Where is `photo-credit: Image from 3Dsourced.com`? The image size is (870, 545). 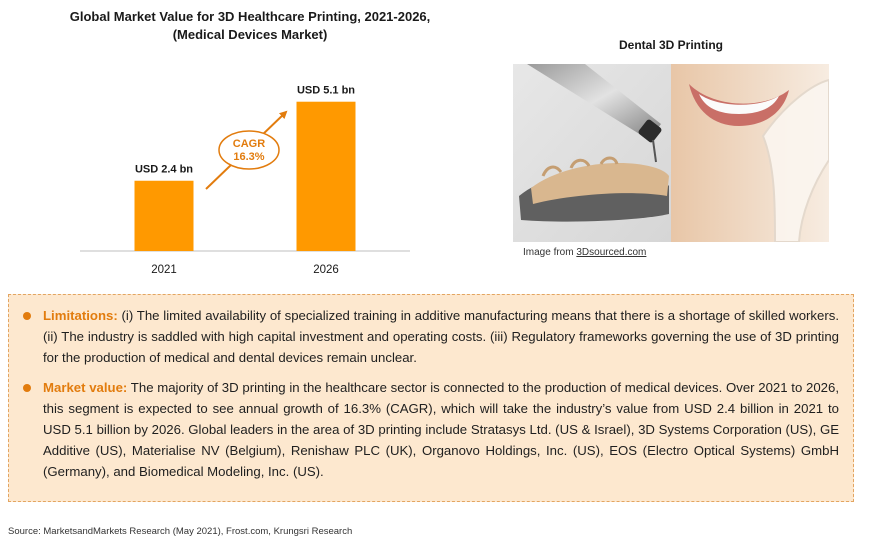 photo-credit: Image from 3Dsourced.com is located at coordinates (584, 252).